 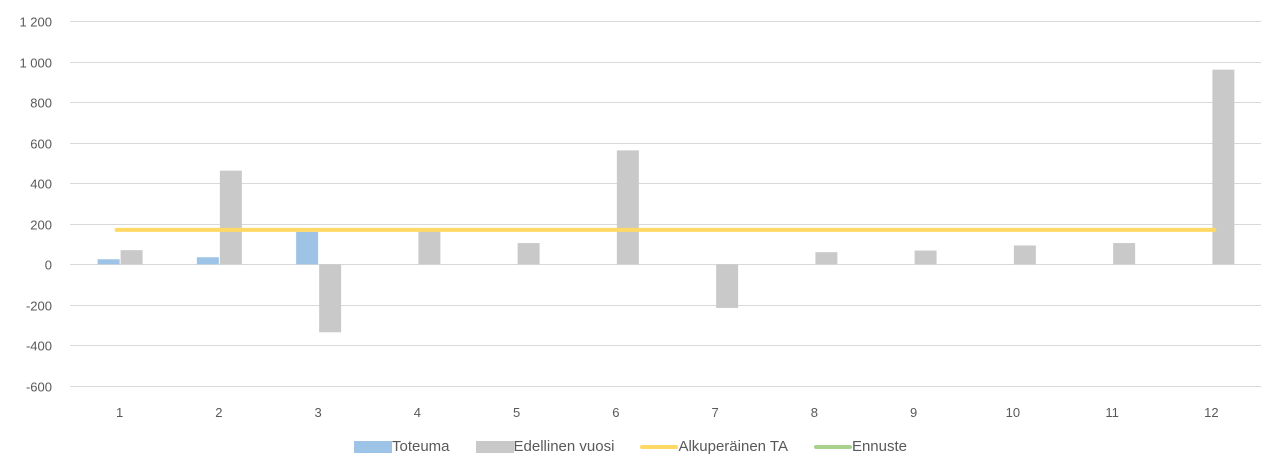 What do you see at coordinates (420, 446) in the screenshot?
I see `legend-label-toteuma: Toteuma` at bounding box center [420, 446].